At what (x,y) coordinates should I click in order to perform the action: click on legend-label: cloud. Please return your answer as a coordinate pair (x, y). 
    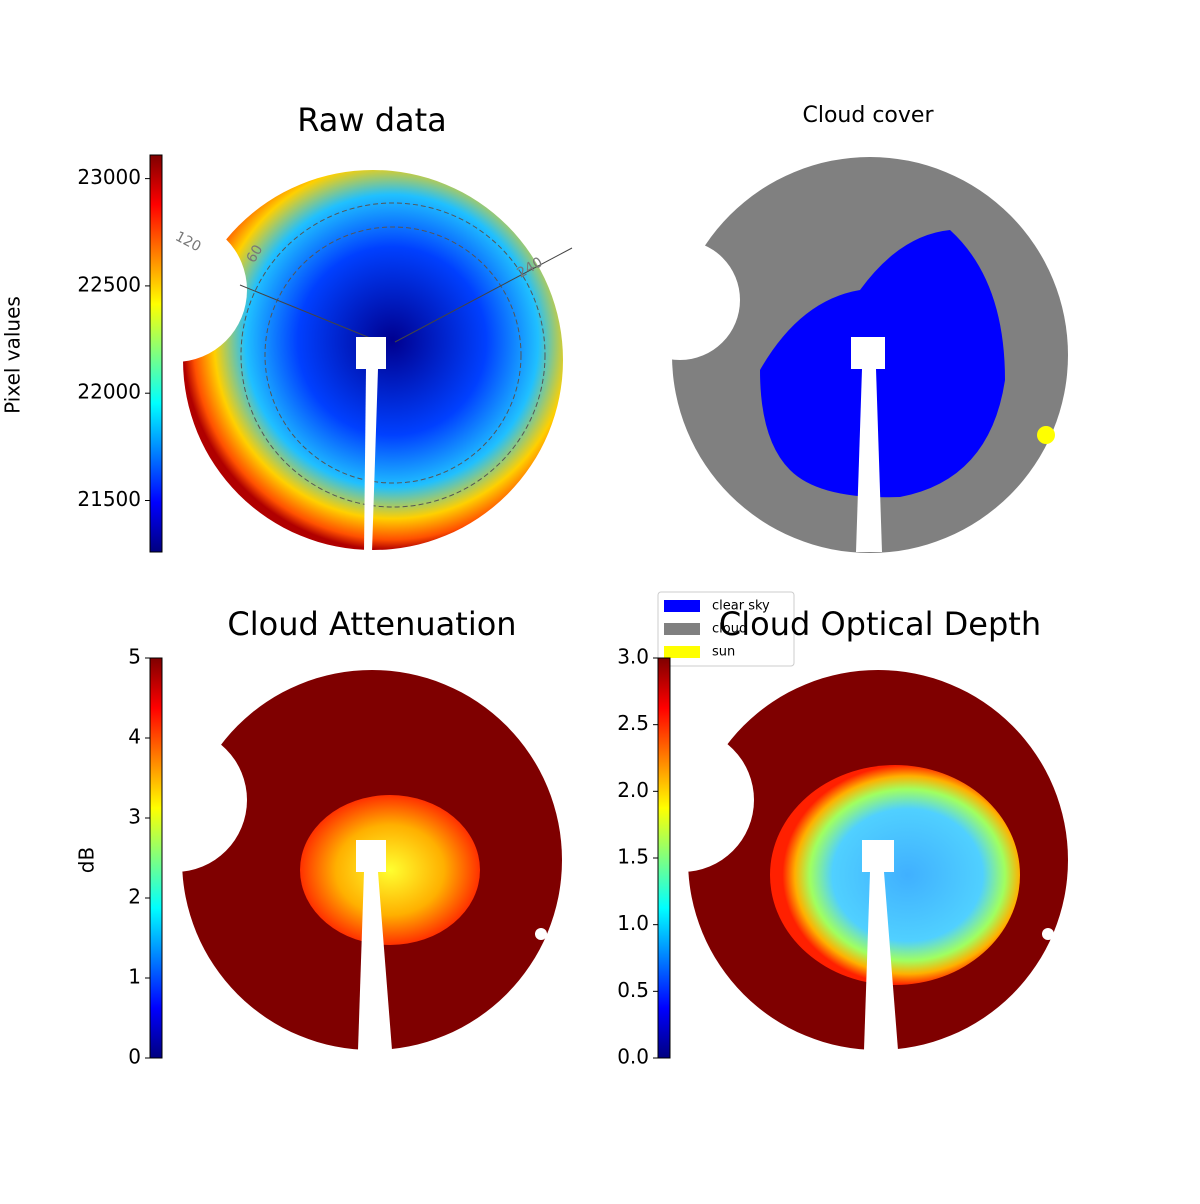
    Looking at the image, I should click on (729, 629).